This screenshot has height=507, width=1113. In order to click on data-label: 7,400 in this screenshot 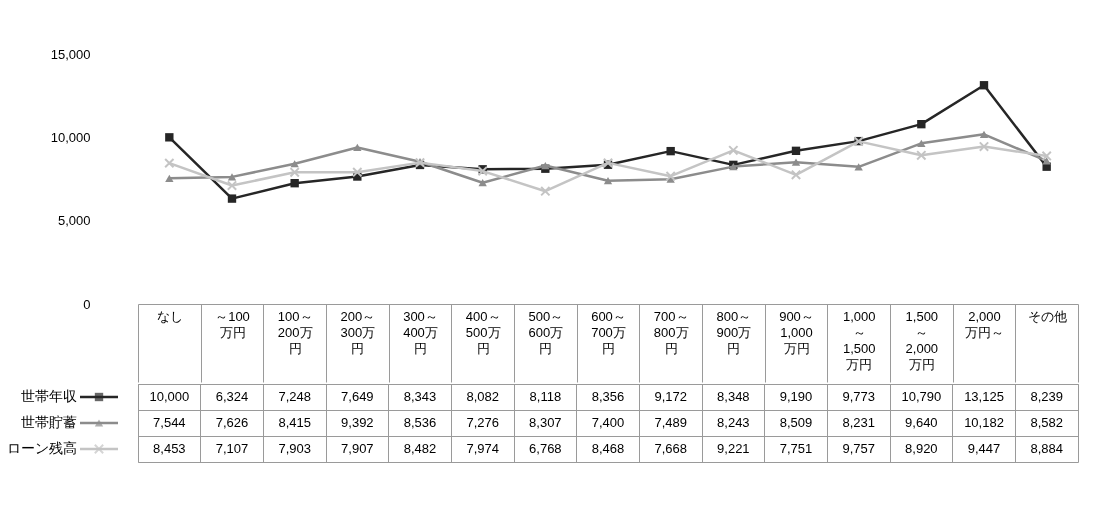, I will do `click(608, 422)`.